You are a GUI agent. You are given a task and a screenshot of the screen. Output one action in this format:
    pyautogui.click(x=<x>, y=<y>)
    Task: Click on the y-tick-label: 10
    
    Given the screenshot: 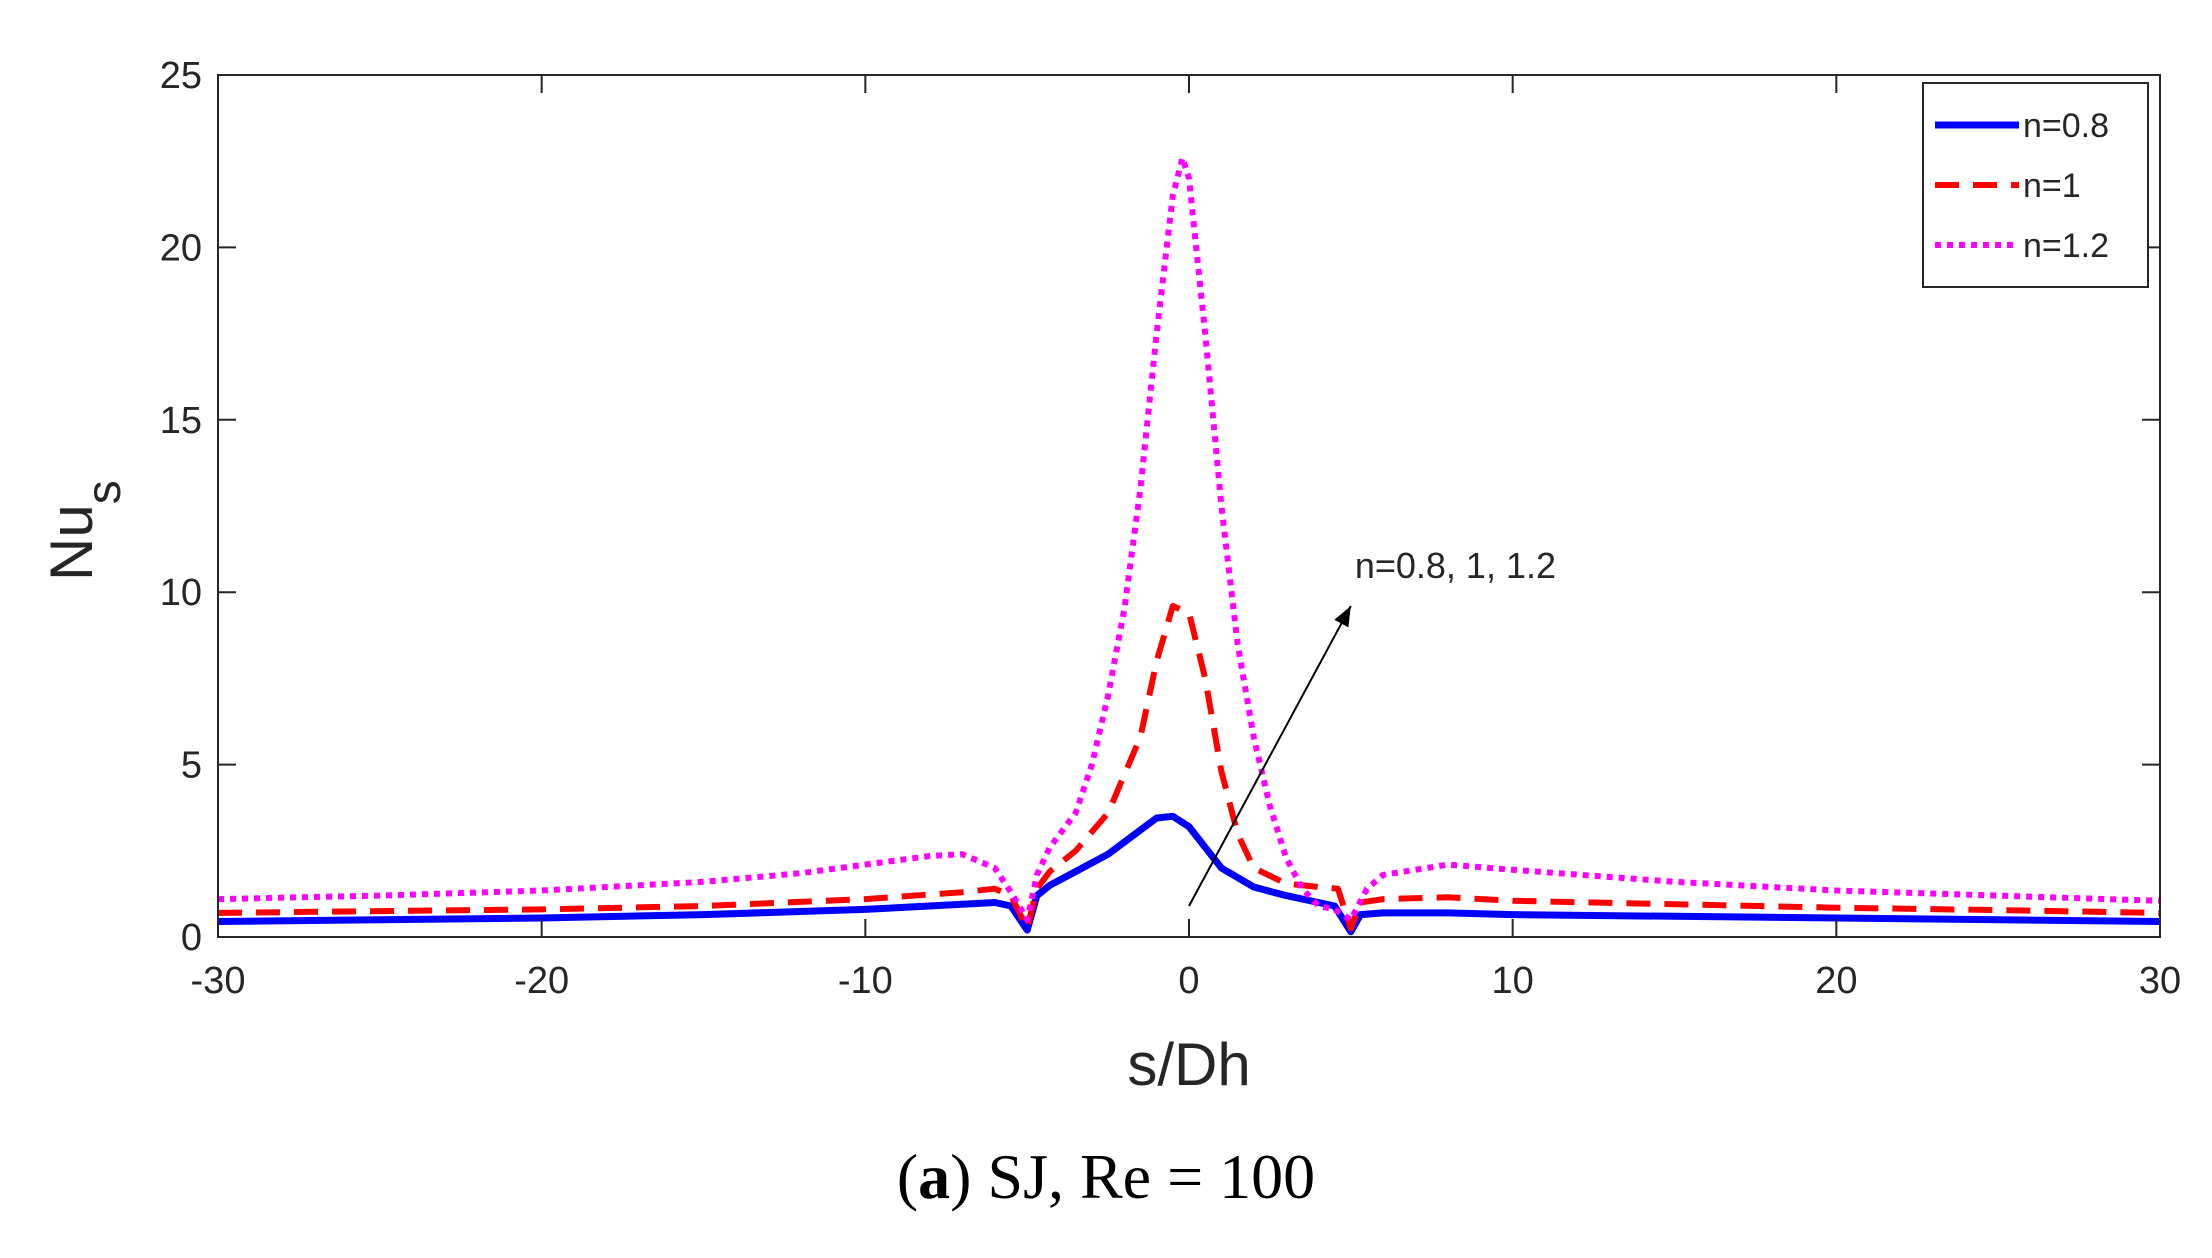 What is the action you would take?
    pyautogui.click(x=181, y=593)
    